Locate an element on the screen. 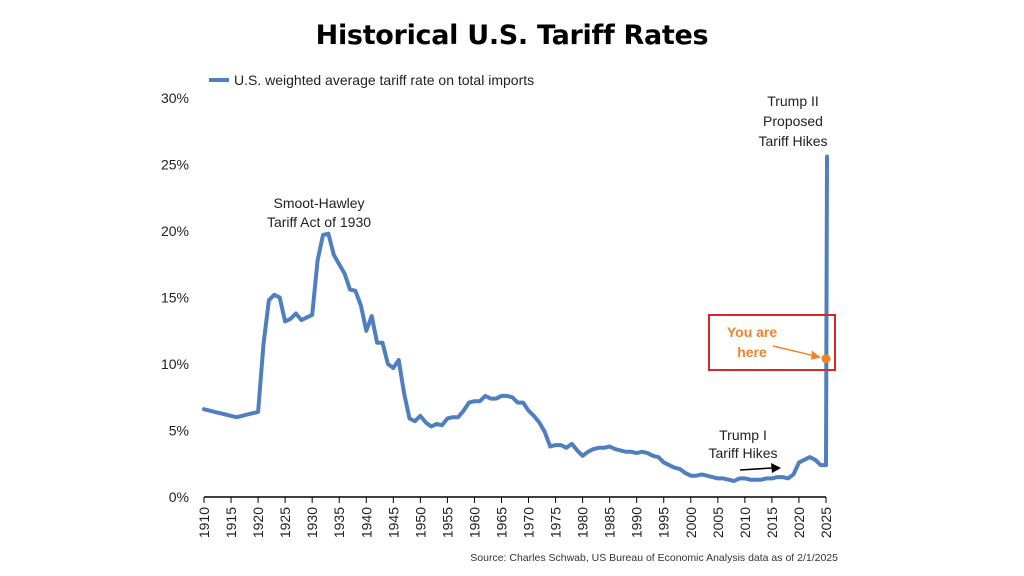 This screenshot has height=576, width=1024. x-tick-label: 1955 is located at coordinates (447, 522).